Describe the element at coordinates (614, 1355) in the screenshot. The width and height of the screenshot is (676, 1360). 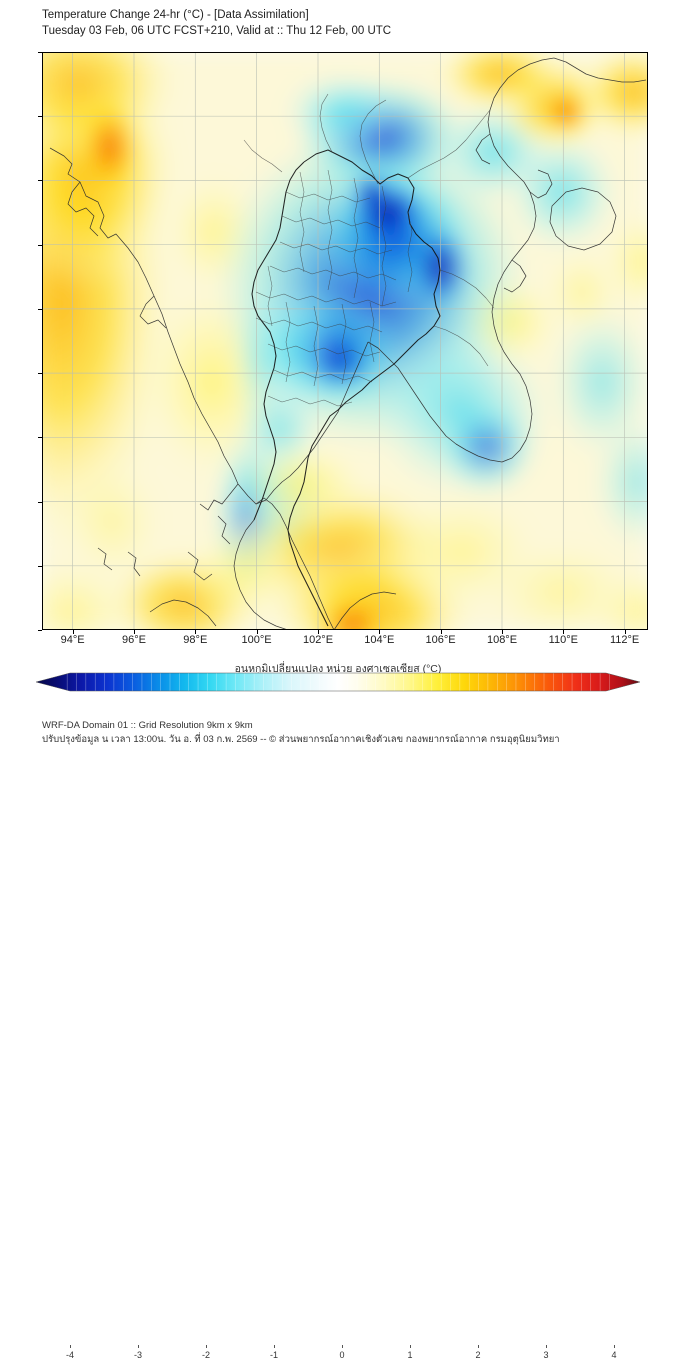
I see `cbar-tick-label: 4` at that location.